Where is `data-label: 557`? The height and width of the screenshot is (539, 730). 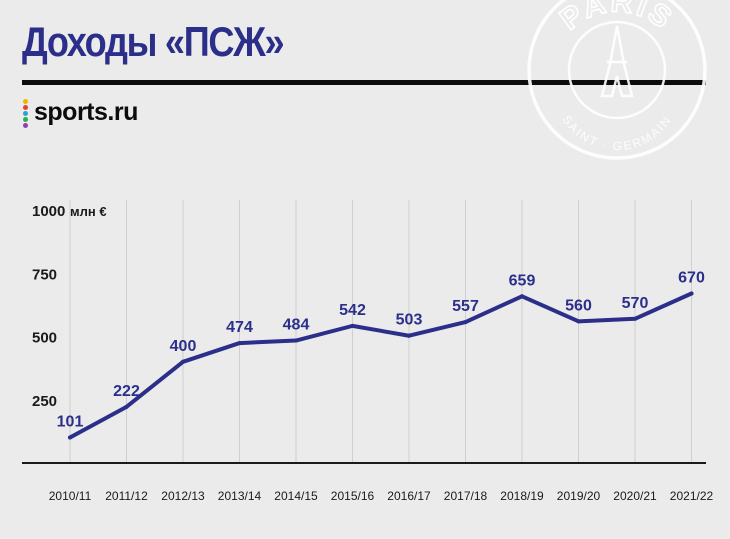
data-label: 557 is located at coordinates (465, 306).